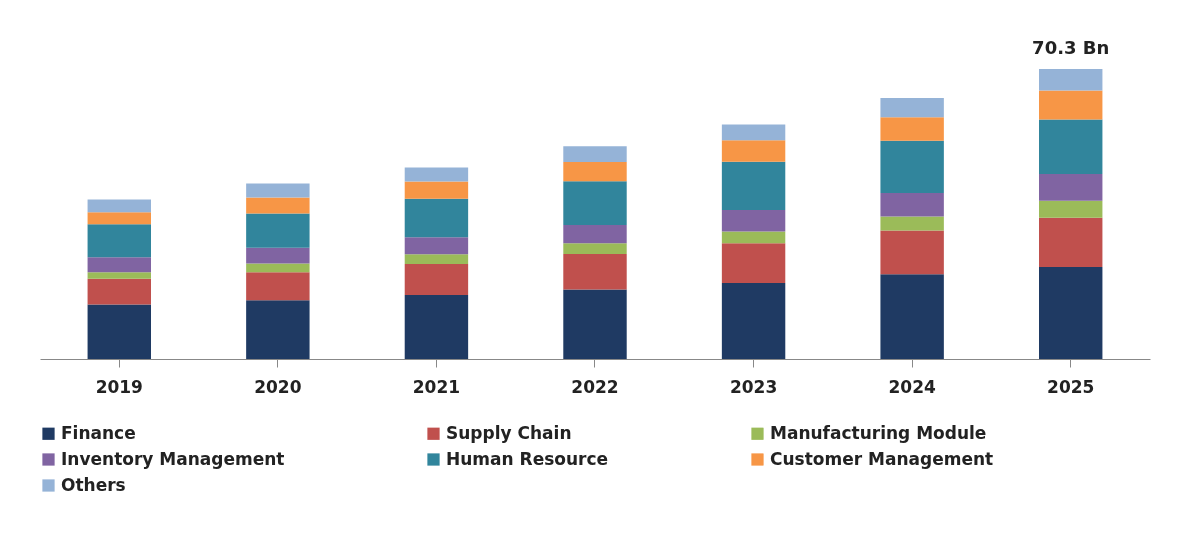 The width and height of the screenshot is (1204, 554). What do you see at coordinates (595, 386) in the screenshot?
I see `x-tick-label: 2022` at bounding box center [595, 386].